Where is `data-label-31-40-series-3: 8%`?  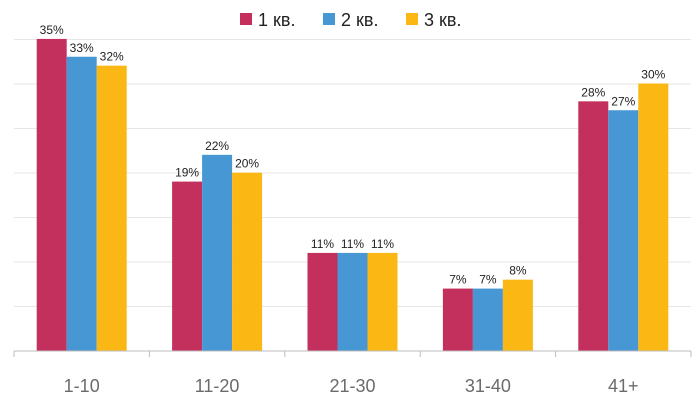 data-label-31-40-series-3: 8% is located at coordinates (518, 271).